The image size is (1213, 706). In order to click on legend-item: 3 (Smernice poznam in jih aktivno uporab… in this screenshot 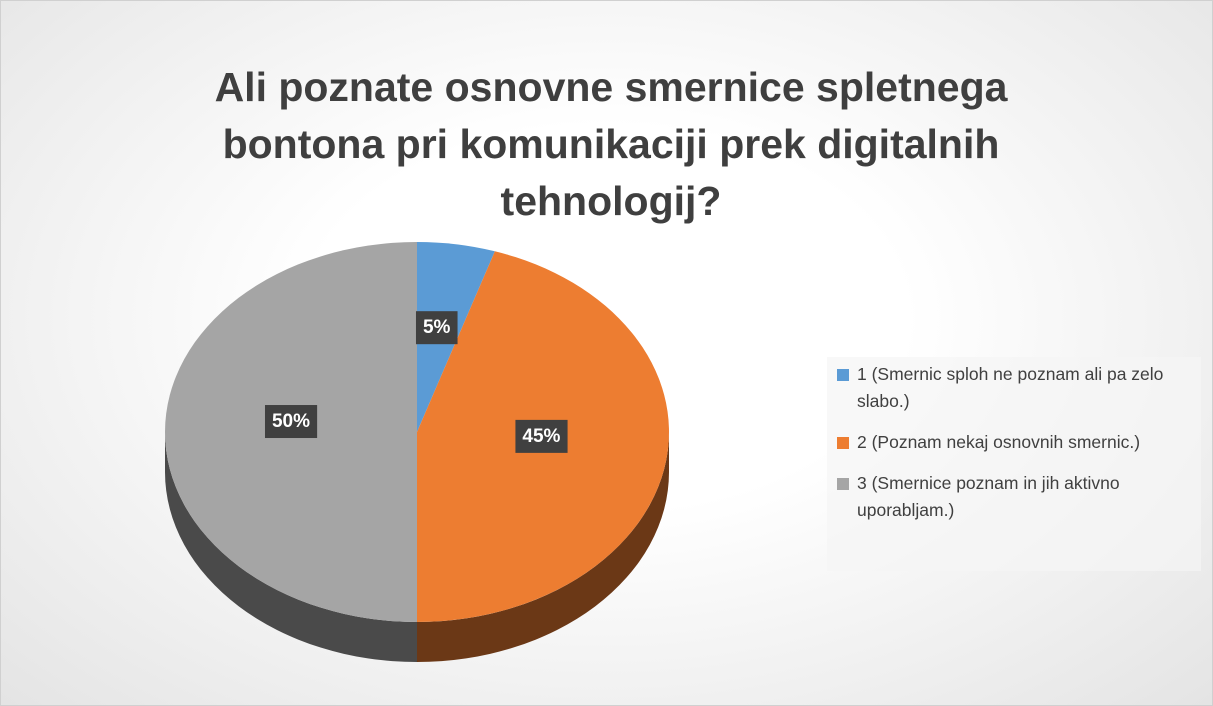, I will do `click(1022, 497)`.